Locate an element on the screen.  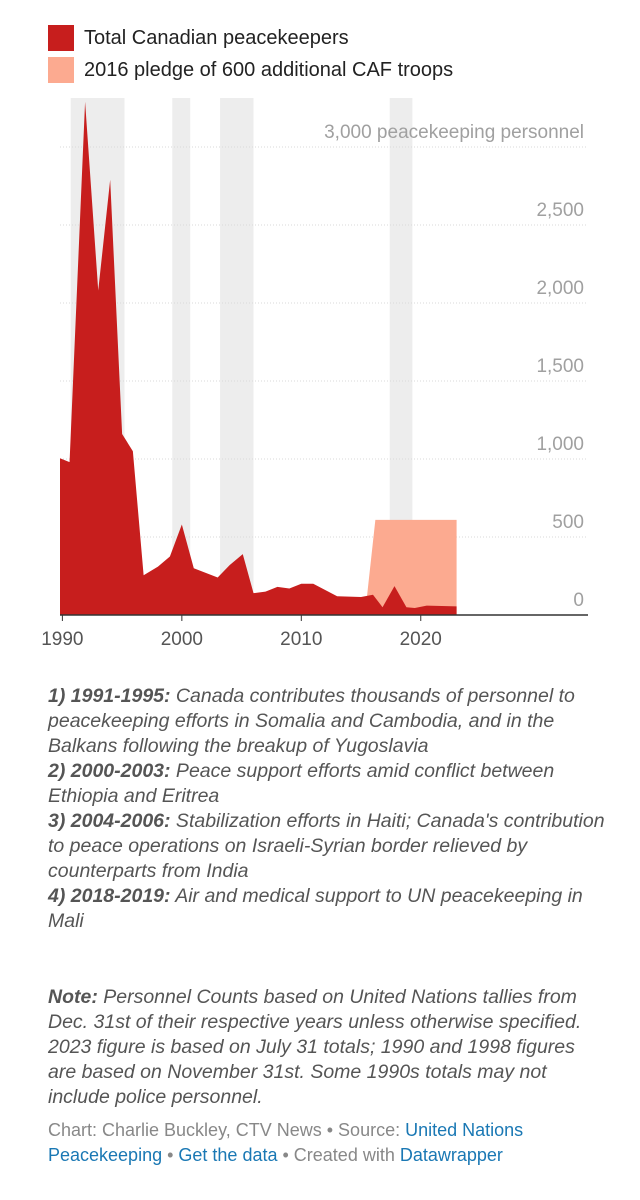
source-link: United Nations Peacekeeping is located at coordinates (286, 1142).